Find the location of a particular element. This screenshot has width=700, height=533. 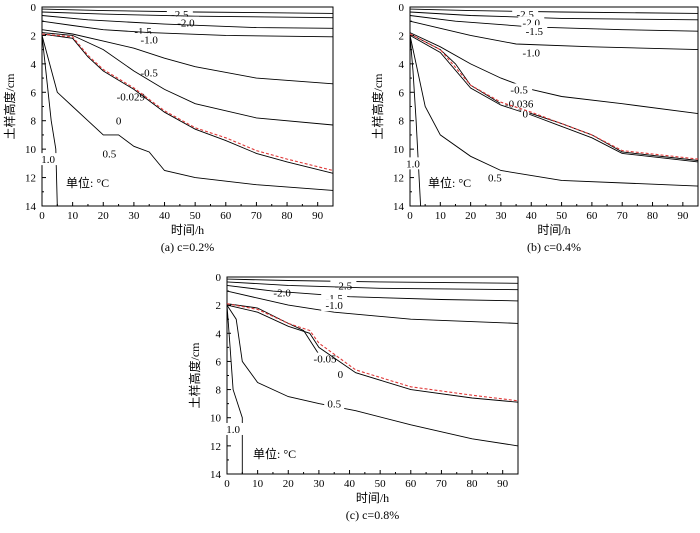

y-tick-label: 6 is located at coordinates (402, 93).